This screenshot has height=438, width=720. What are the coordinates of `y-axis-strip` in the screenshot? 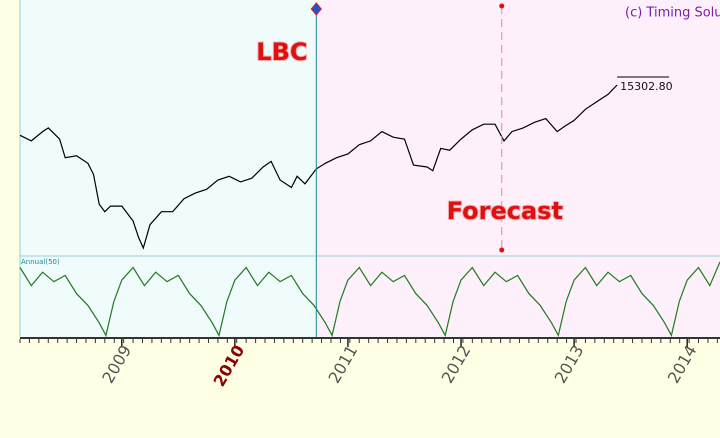 It's located at (9, 168).